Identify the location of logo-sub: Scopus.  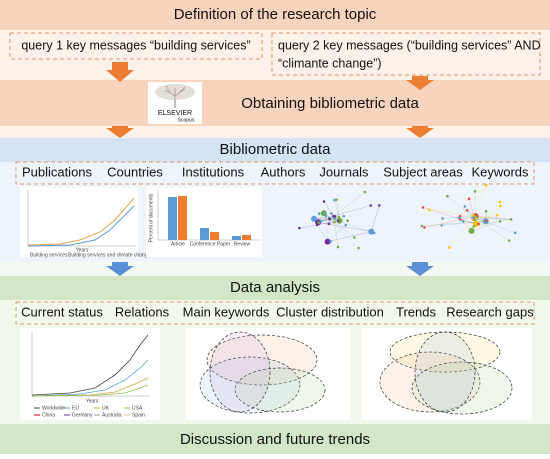
(186, 120).